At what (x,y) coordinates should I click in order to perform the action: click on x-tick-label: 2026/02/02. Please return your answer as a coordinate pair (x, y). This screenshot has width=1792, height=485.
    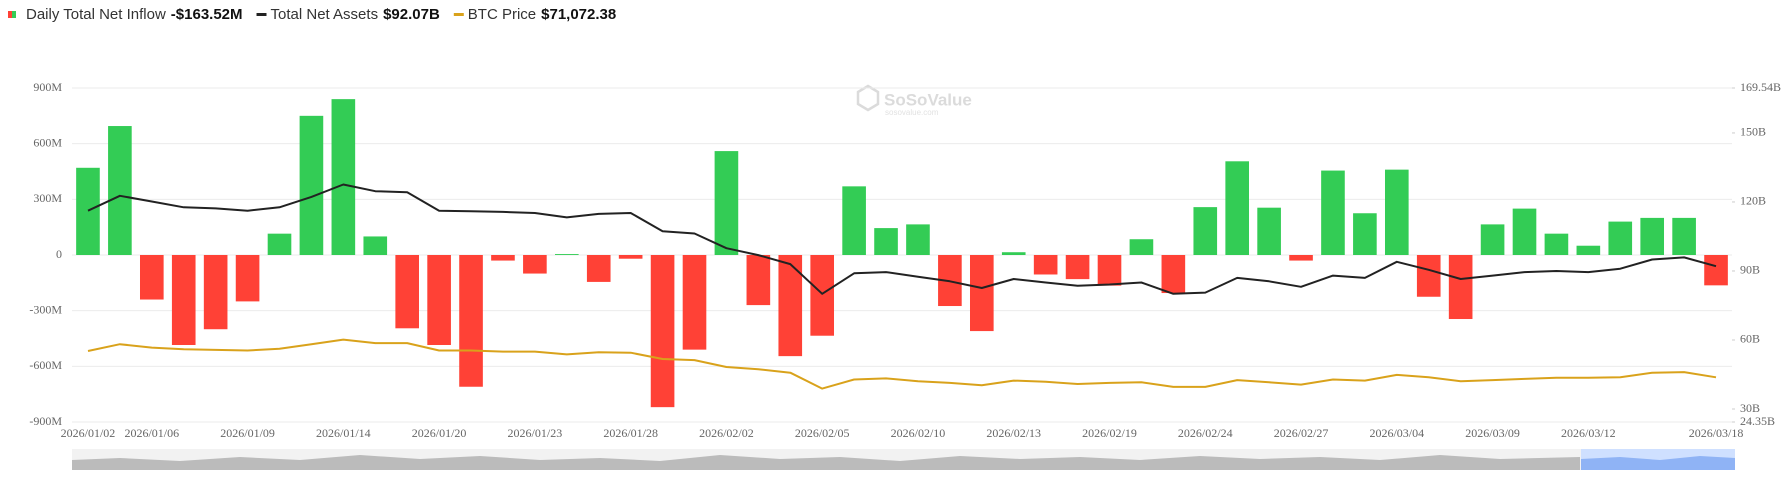
    Looking at the image, I should click on (726, 433).